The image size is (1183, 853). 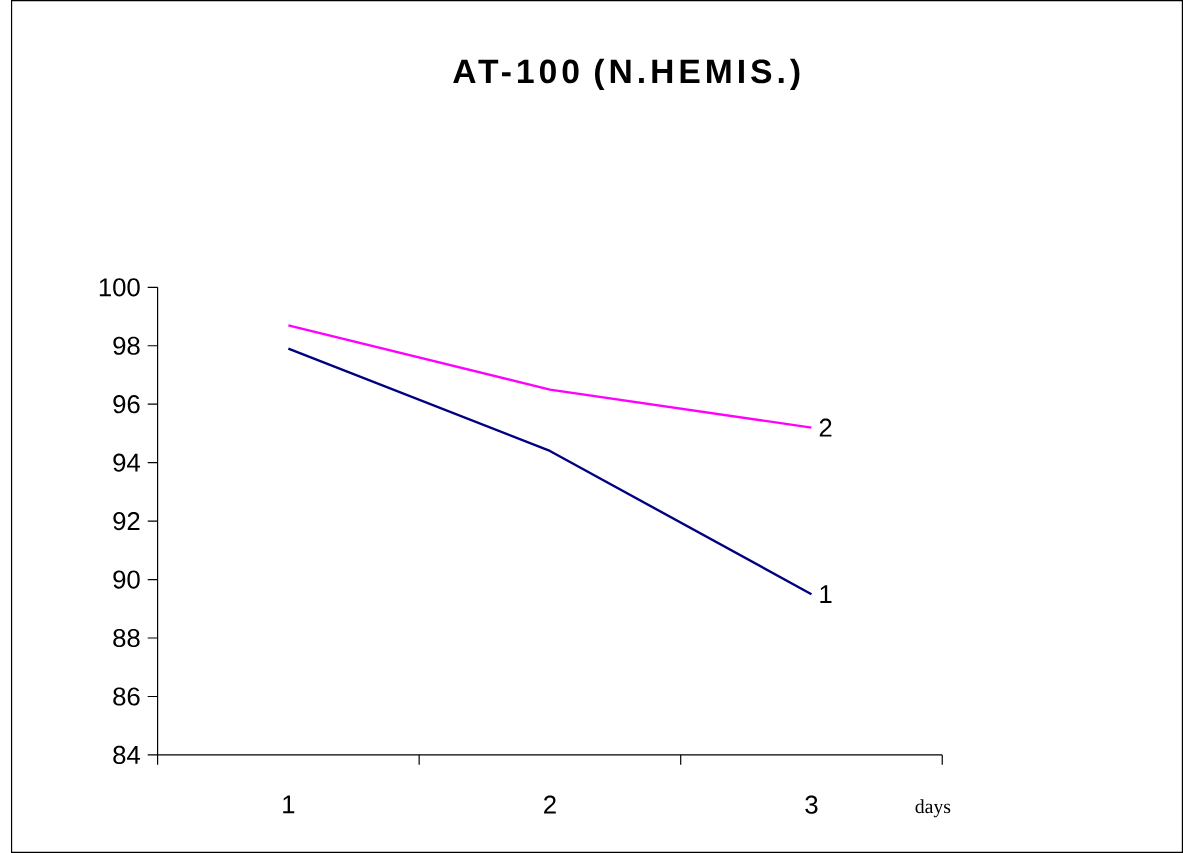 What do you see at coordinates (126, 404) in the screenshot?
I see `y-tick-label: 96` at bounding box center [126, 404].